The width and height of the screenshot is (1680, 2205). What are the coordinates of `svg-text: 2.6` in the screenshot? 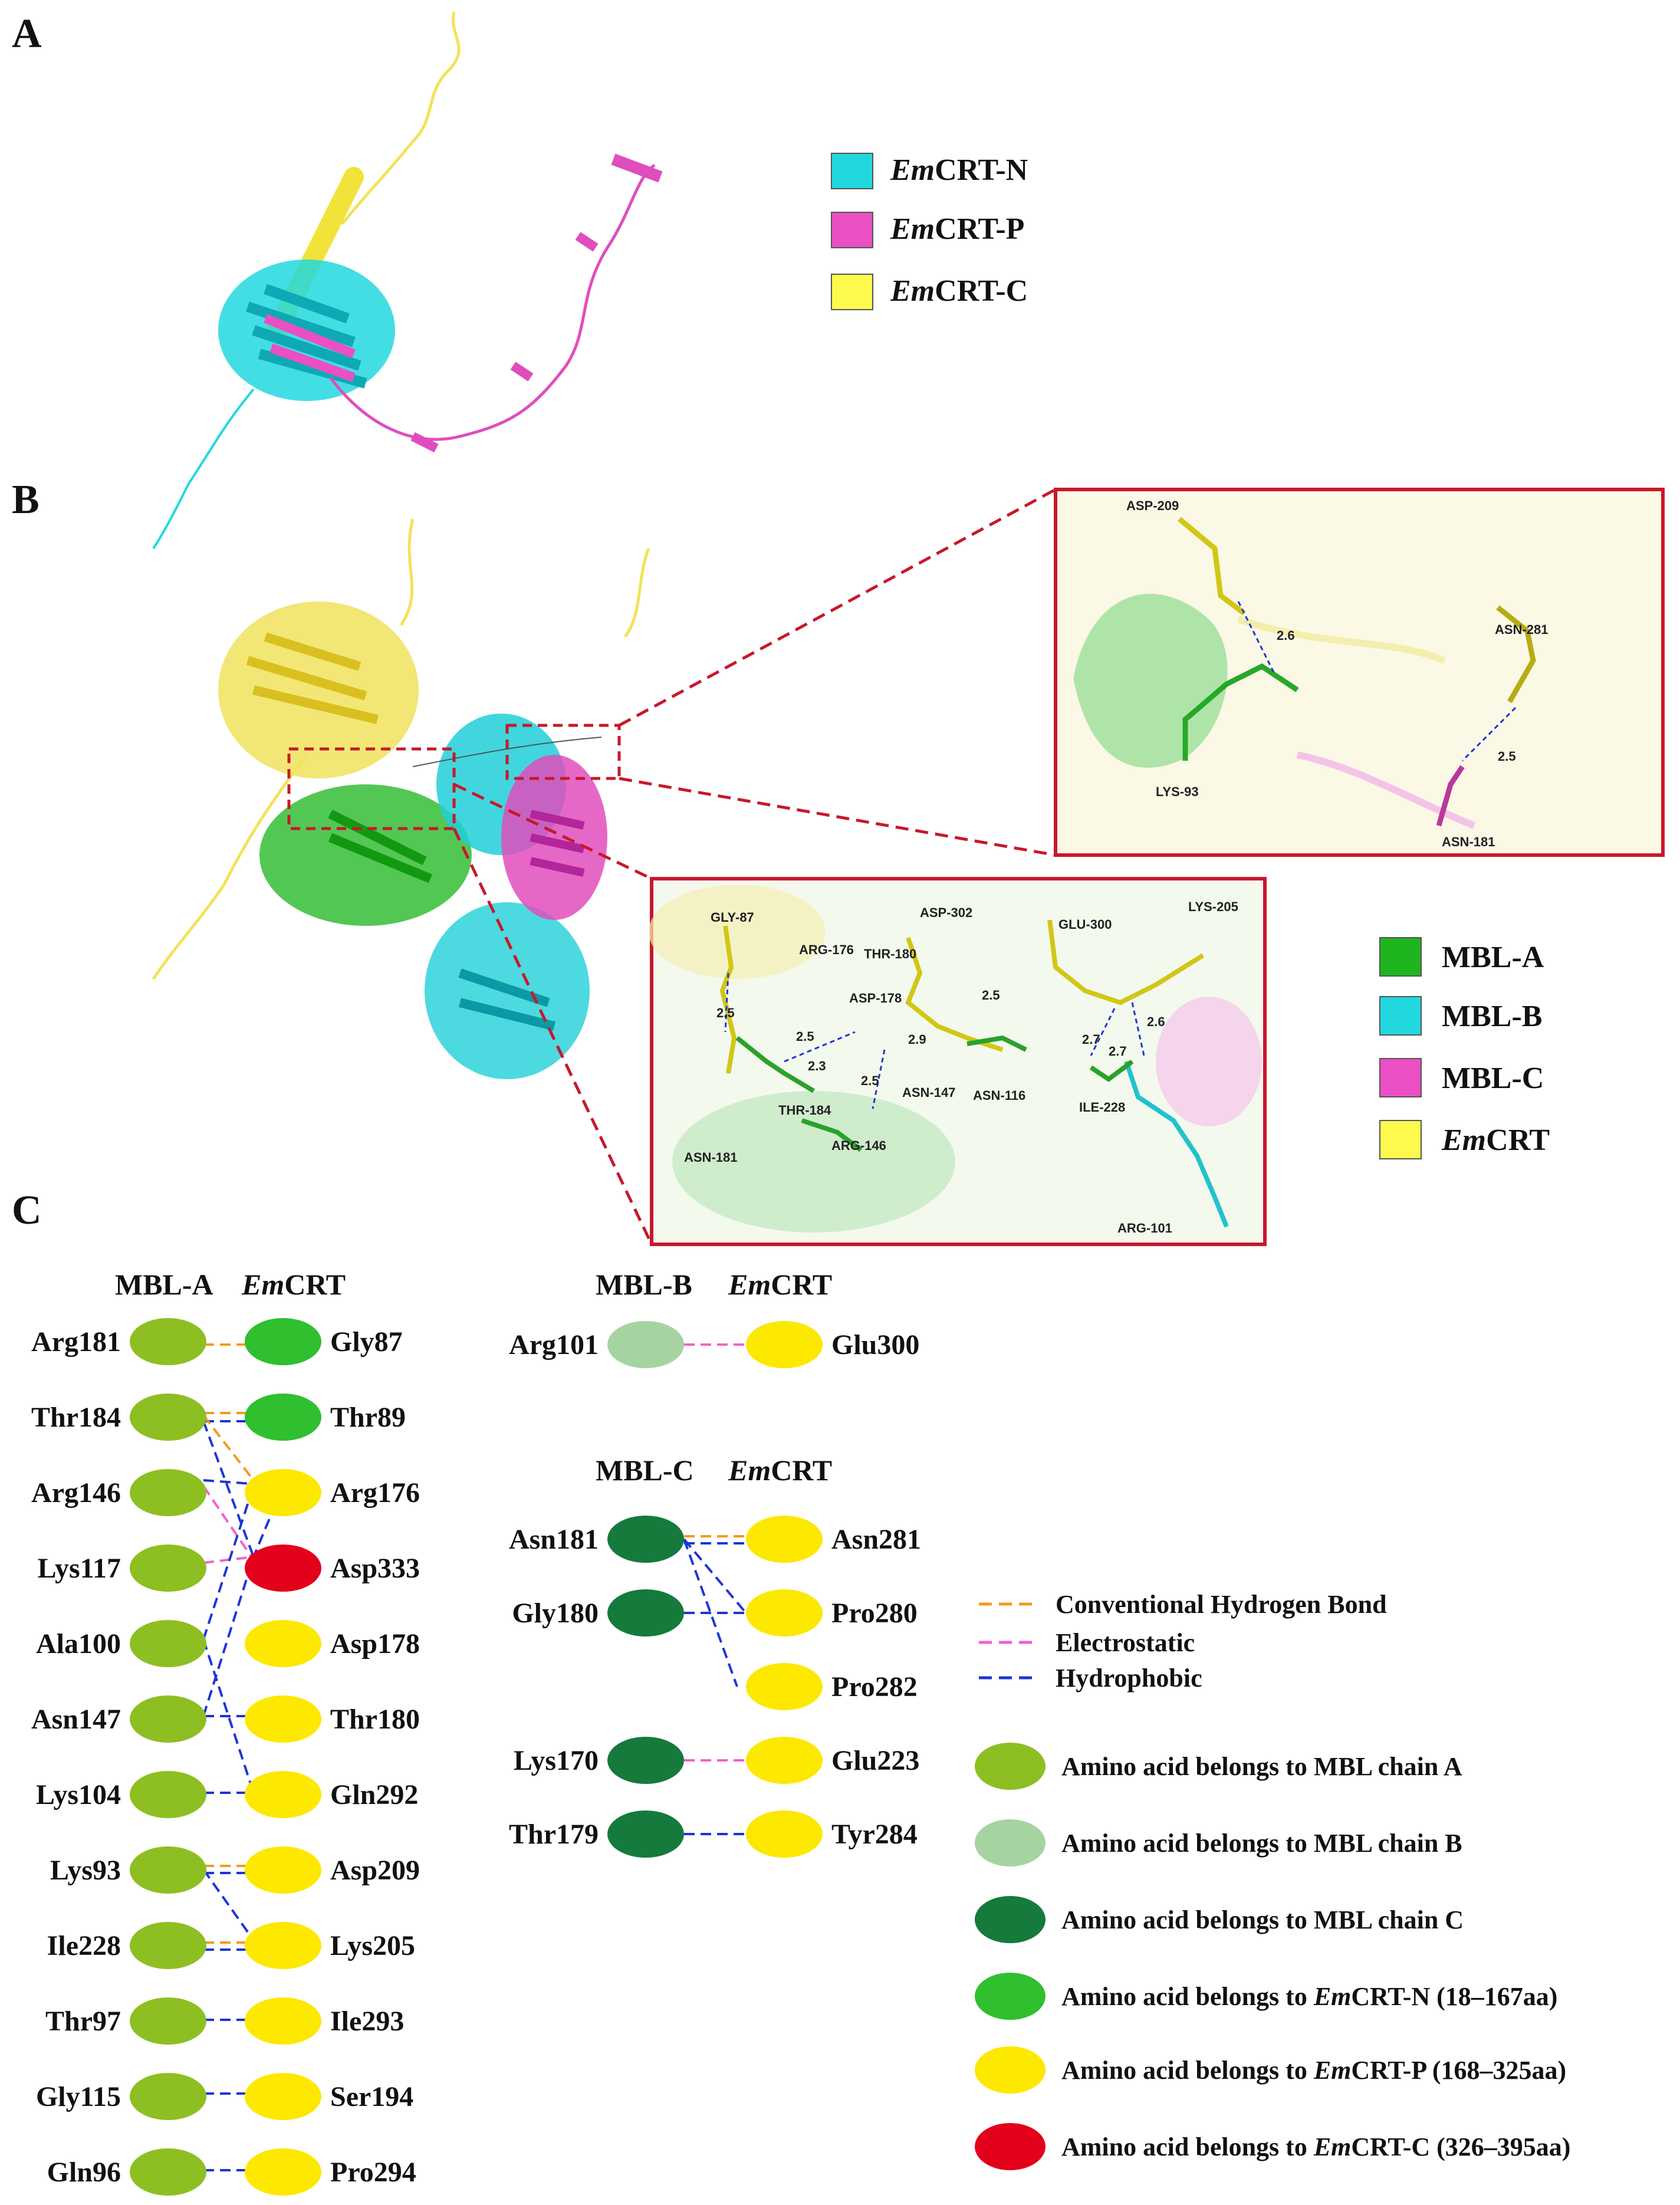 It's located at (1286, 635).